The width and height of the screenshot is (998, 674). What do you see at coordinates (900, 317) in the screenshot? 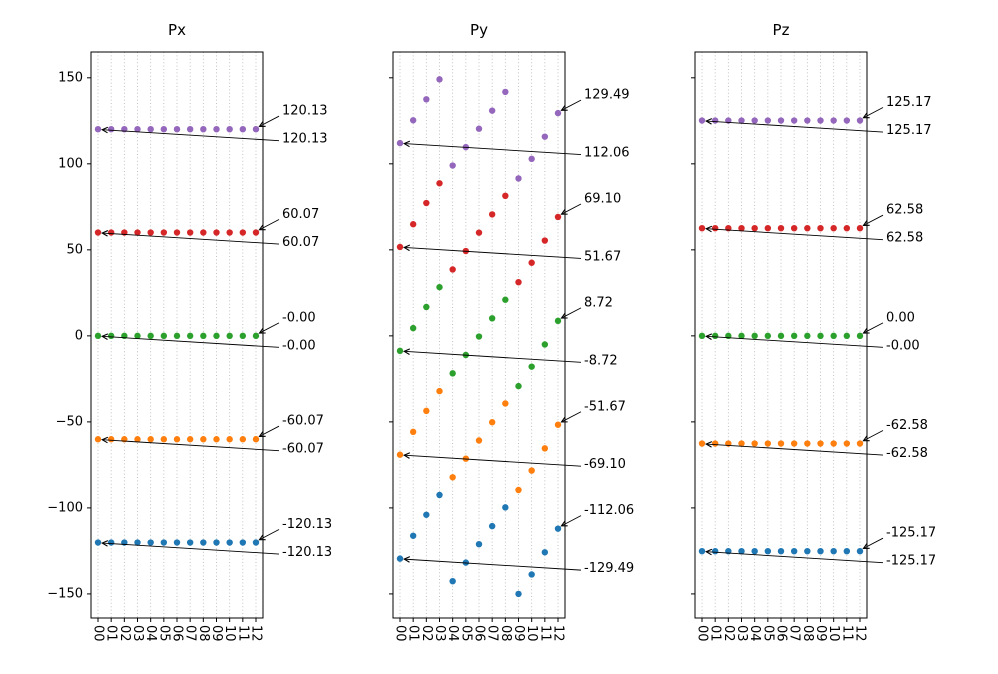
I see `annotation-label-last: 0.00` at bounding box center [900, 317].